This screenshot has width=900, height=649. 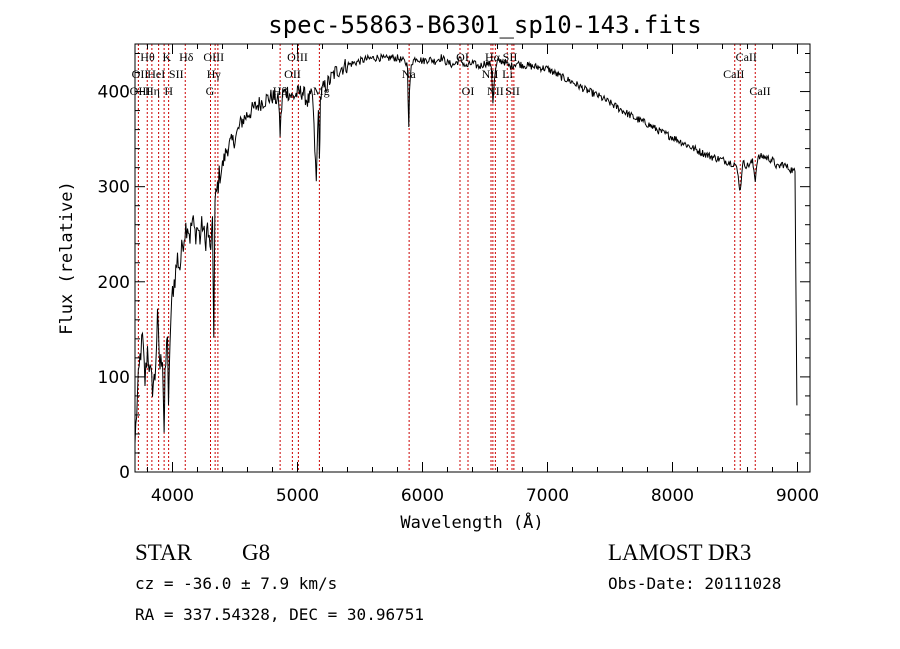 What do you see at coordinates (256, 552) in the screenshot?
I see `object-subclass: G8` at bounding box center [256, 552].